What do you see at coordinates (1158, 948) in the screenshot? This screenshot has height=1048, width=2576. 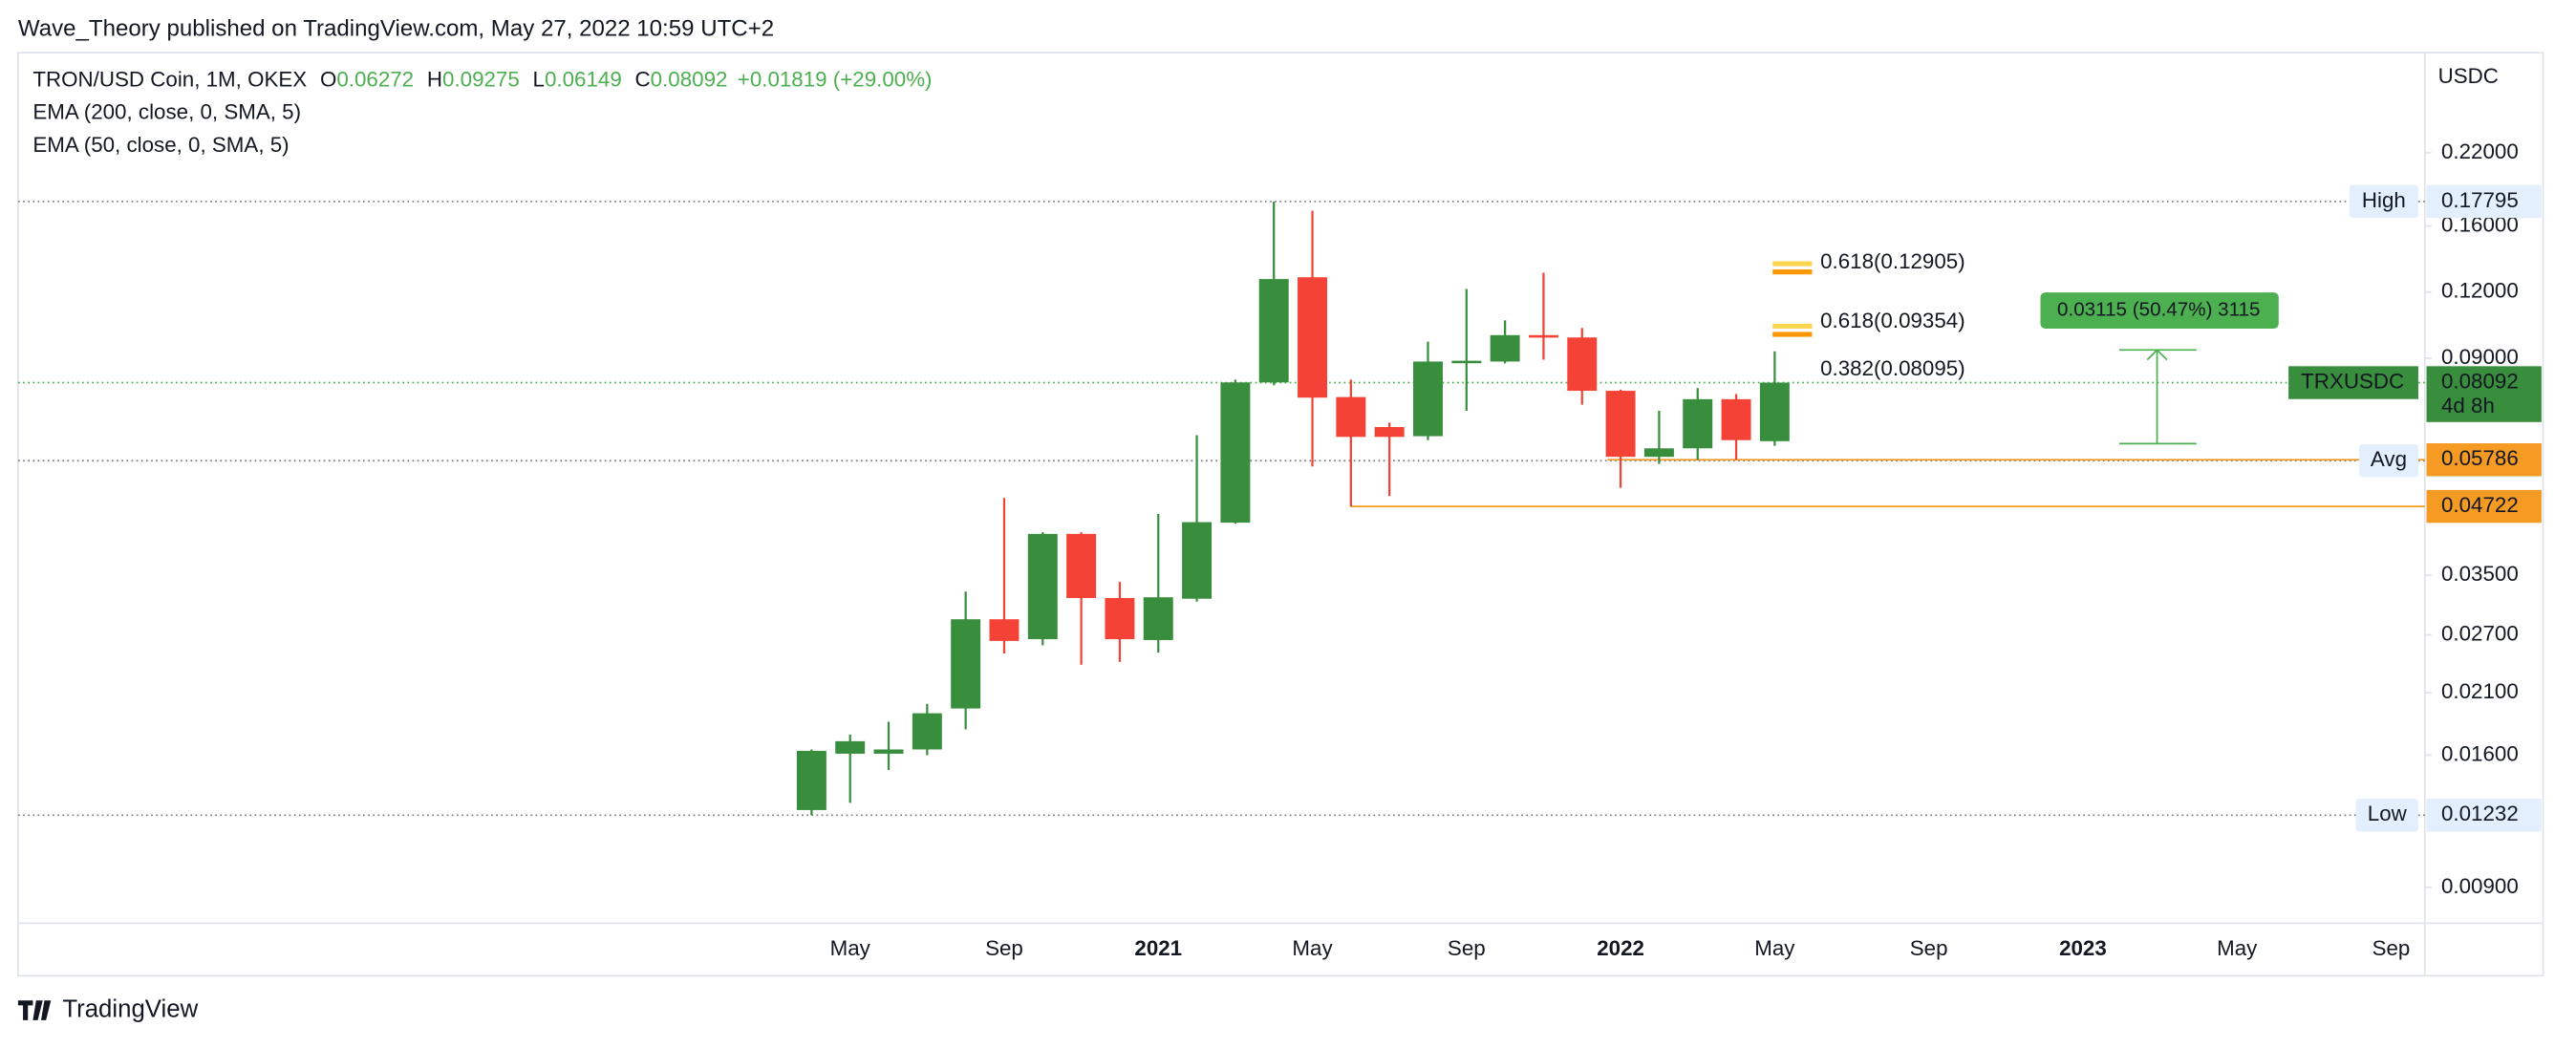 I see `x-tick-label: 2021` at bounding box center [1158, 948].